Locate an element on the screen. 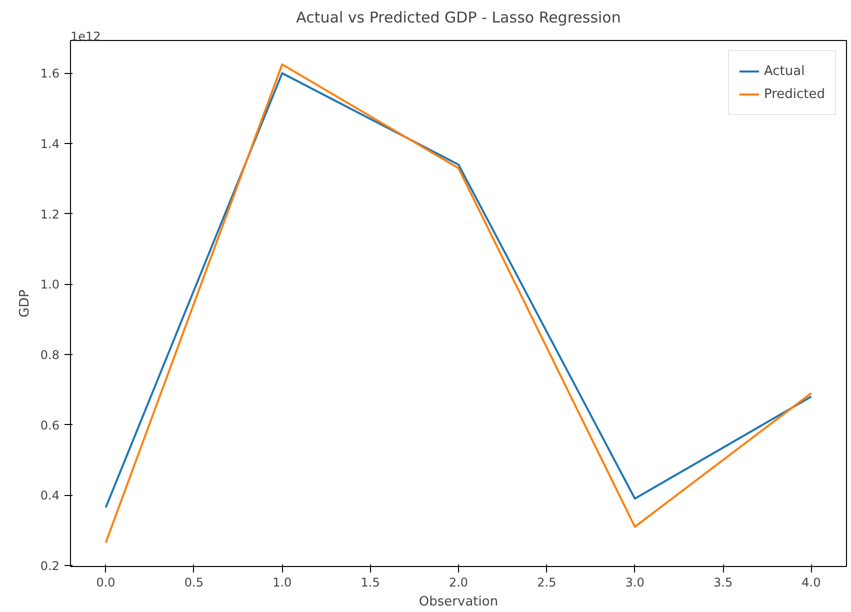  x-axis-title: Observation is located at coordinates (458, 602).